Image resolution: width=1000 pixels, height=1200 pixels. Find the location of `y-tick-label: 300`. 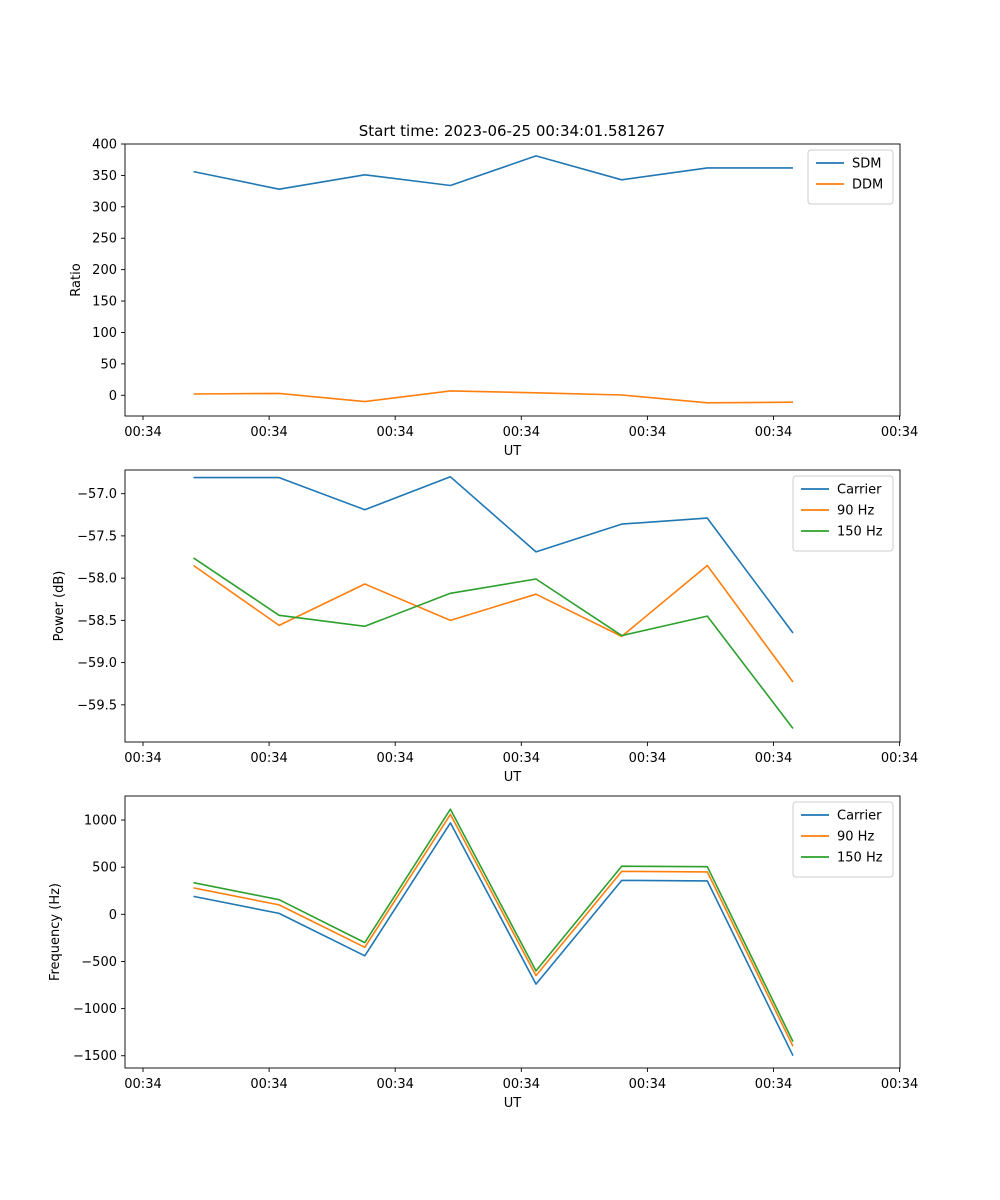

y-tick-label: 300 is located at coordinates (104, 207).